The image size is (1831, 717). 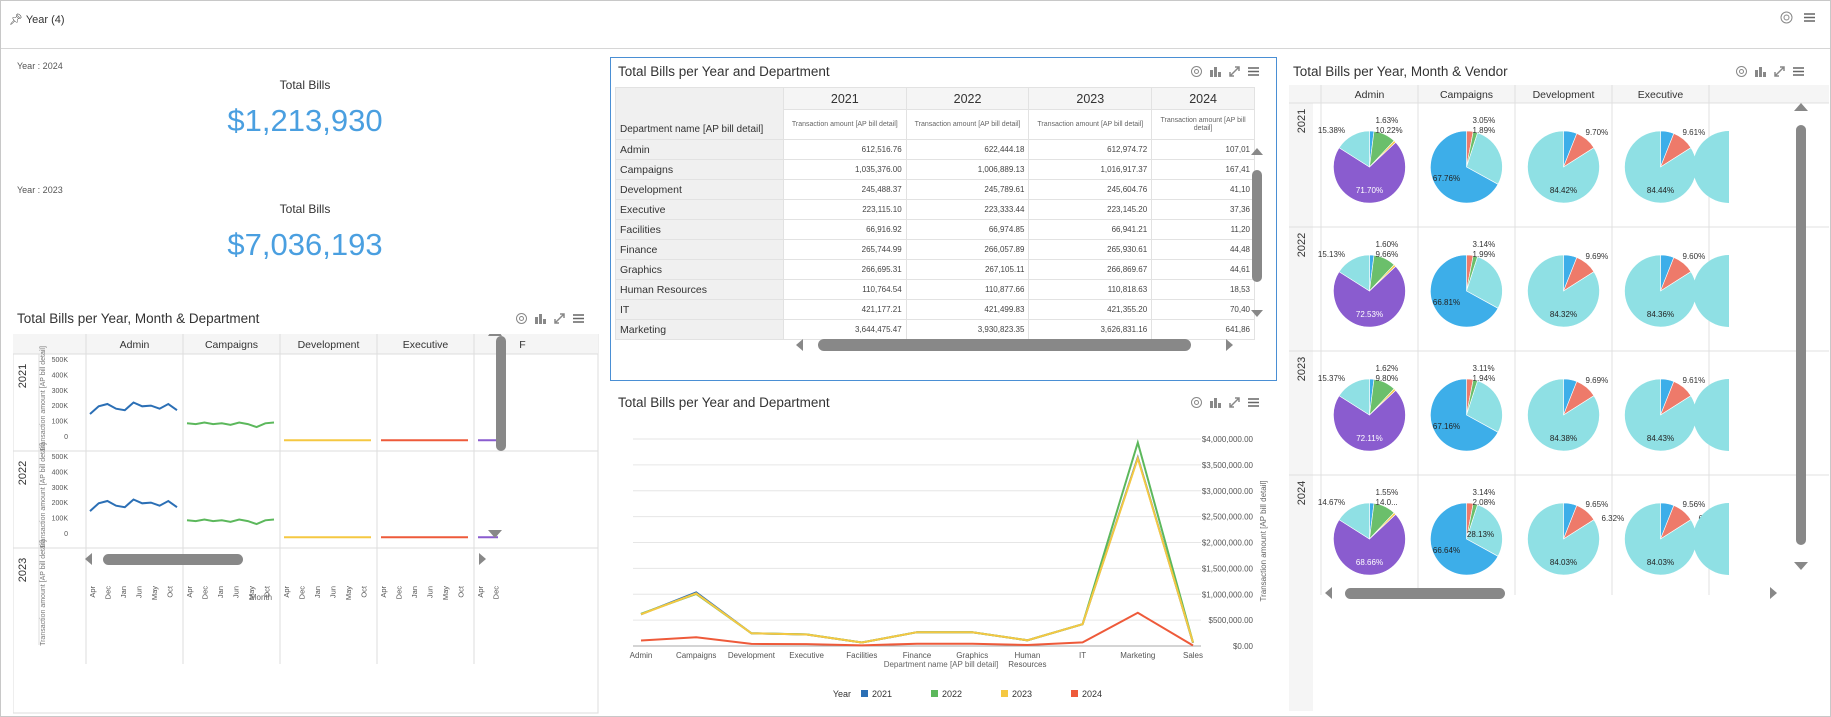 I want to click on pie-label: 9.65%, so click(x=1597, y=504).